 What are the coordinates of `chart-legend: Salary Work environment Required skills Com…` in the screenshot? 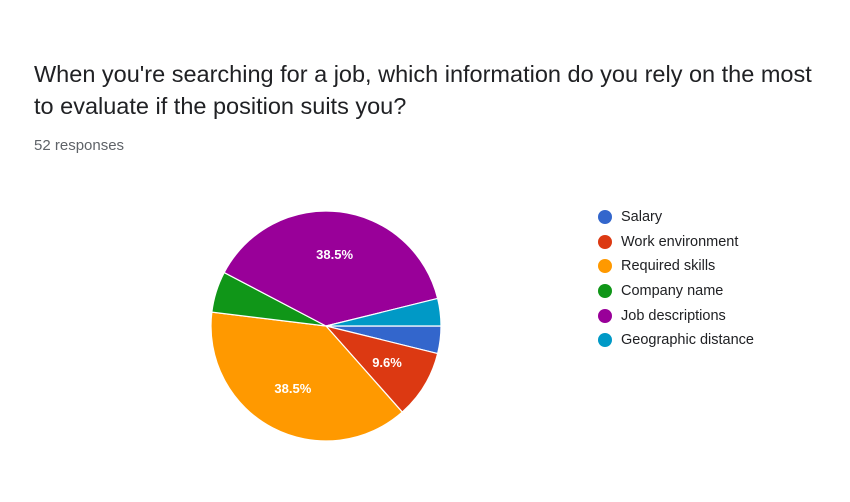 It's located at (676, 279).